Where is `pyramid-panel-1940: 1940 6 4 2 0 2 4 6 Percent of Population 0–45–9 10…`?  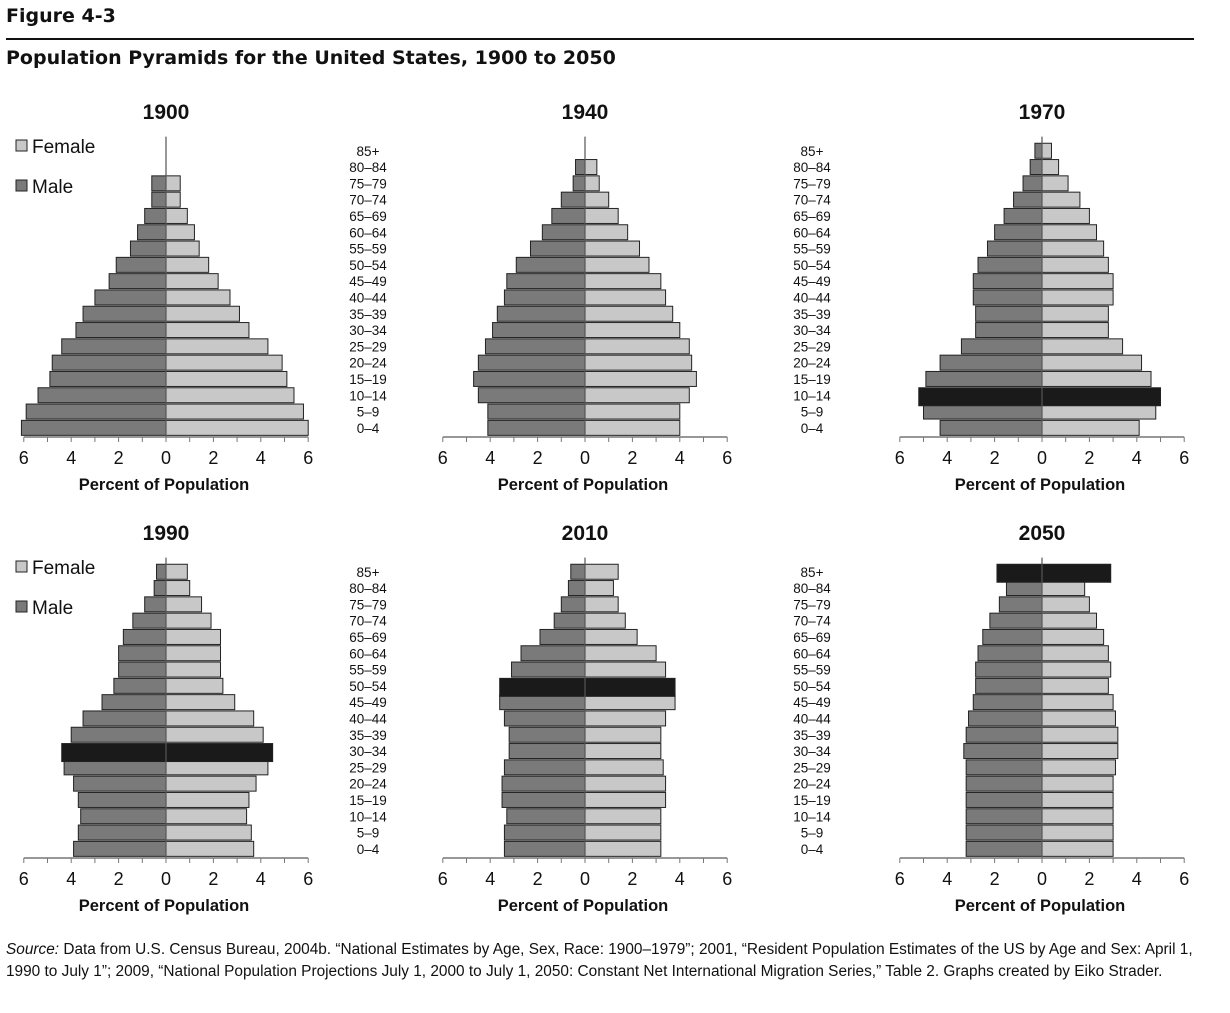 pyramid-panel-1940: 1940 6 4 2 0 2 4 6 Percent of Population 0–45–9 10… is located at coordinates (540, 297).